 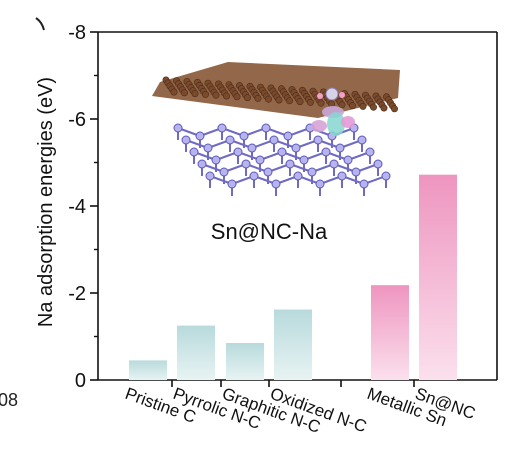 What do you see at coordinates (9, 400) in the screenshot?
I see `left-edge-fragment: 08` at bounding box center [9, 400].